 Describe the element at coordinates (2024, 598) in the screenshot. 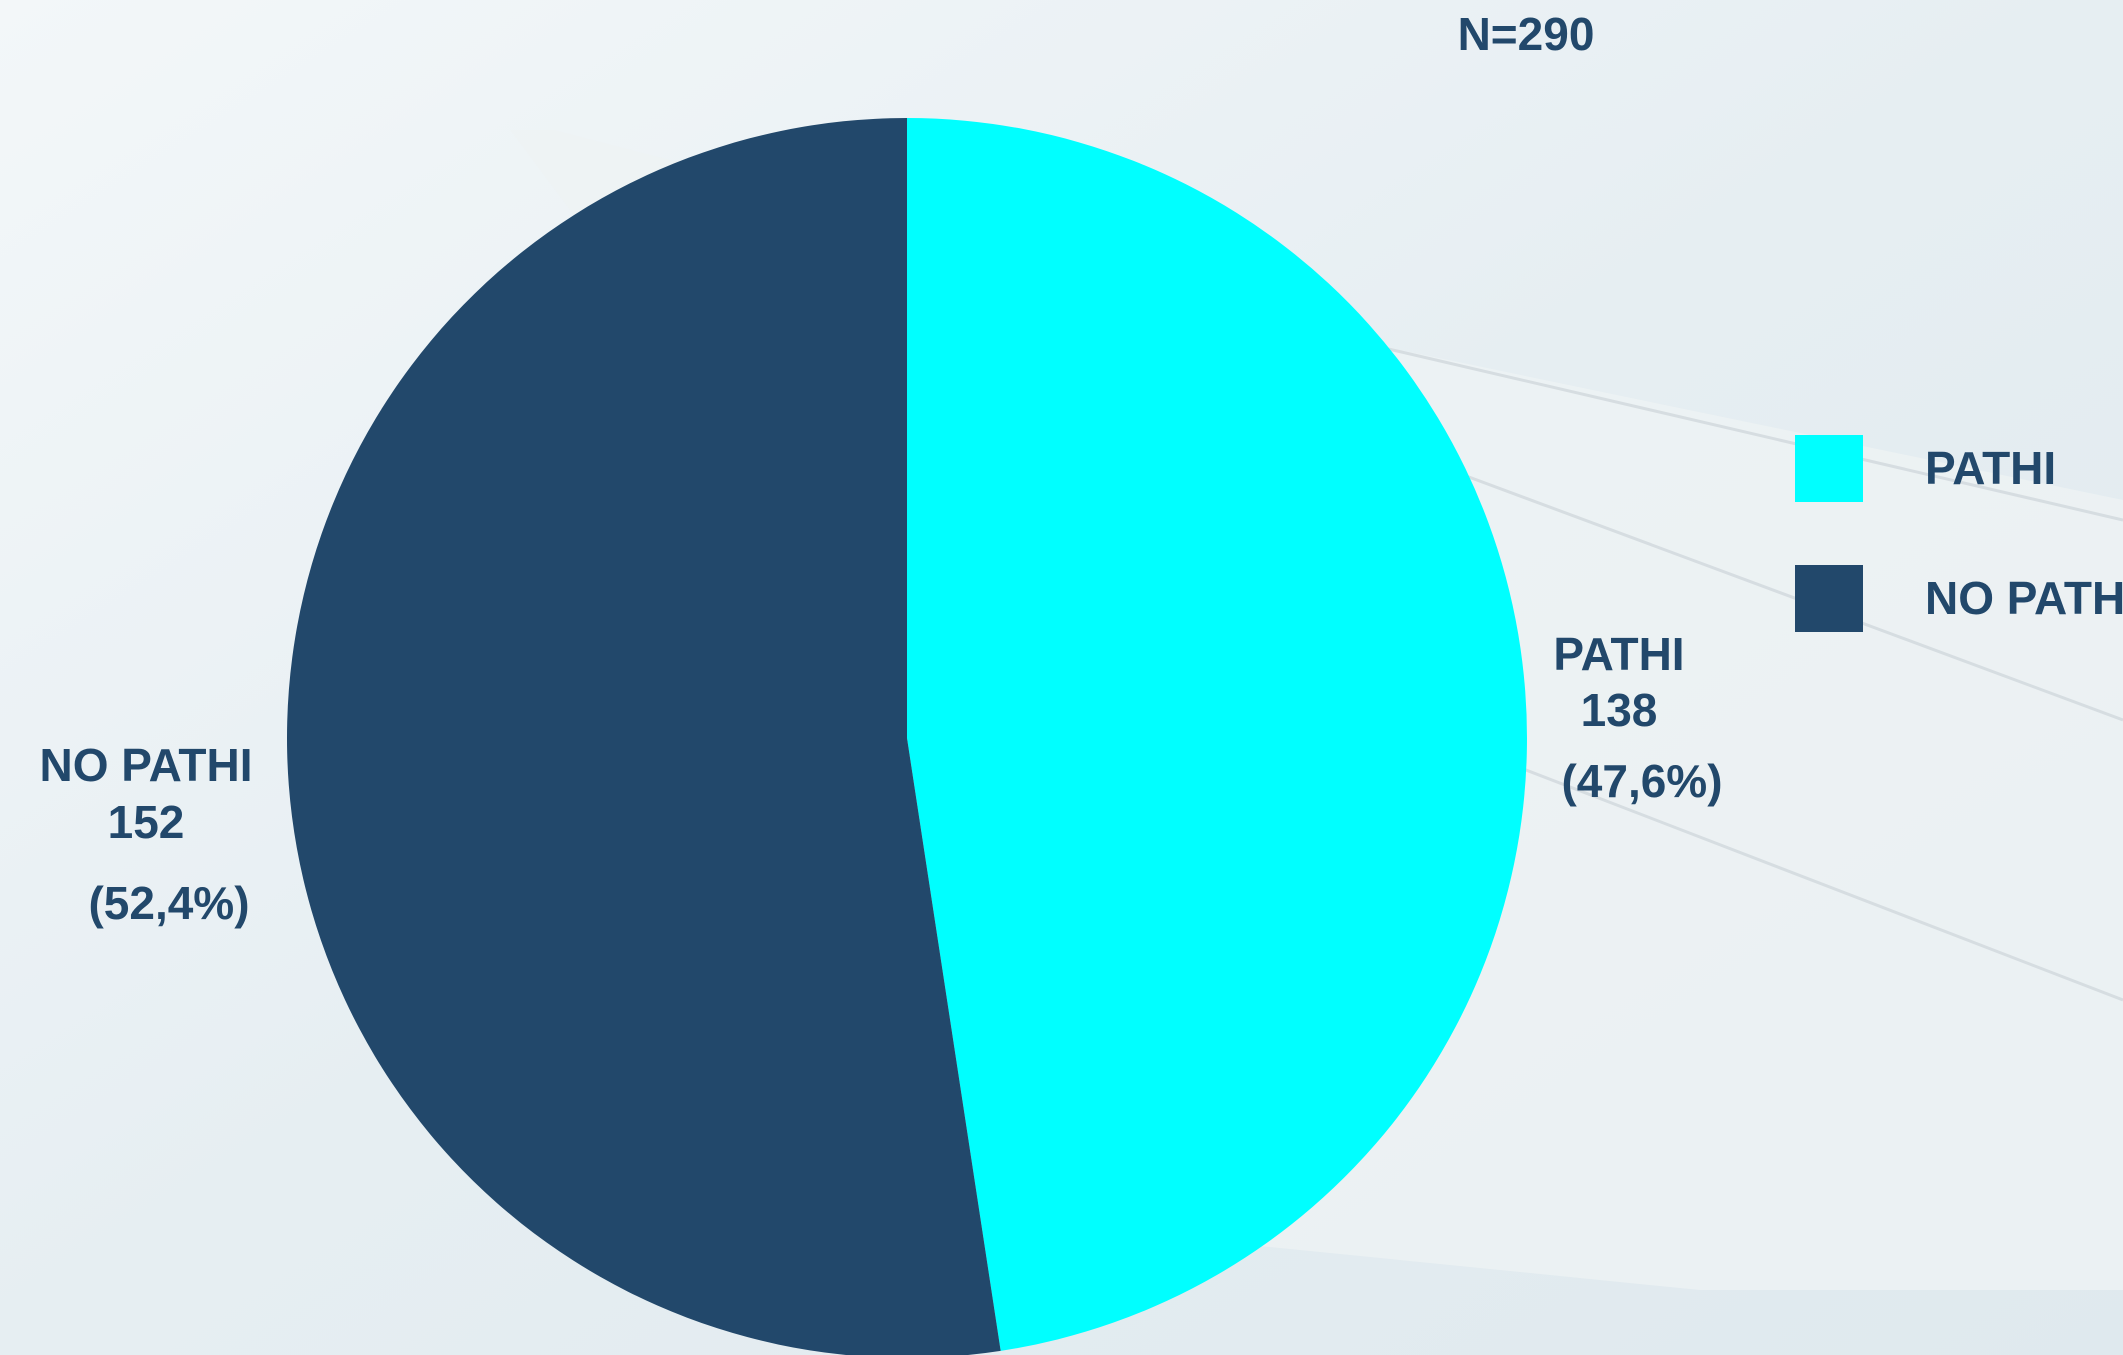

I see `legend-label: NO PATHI` at that location.